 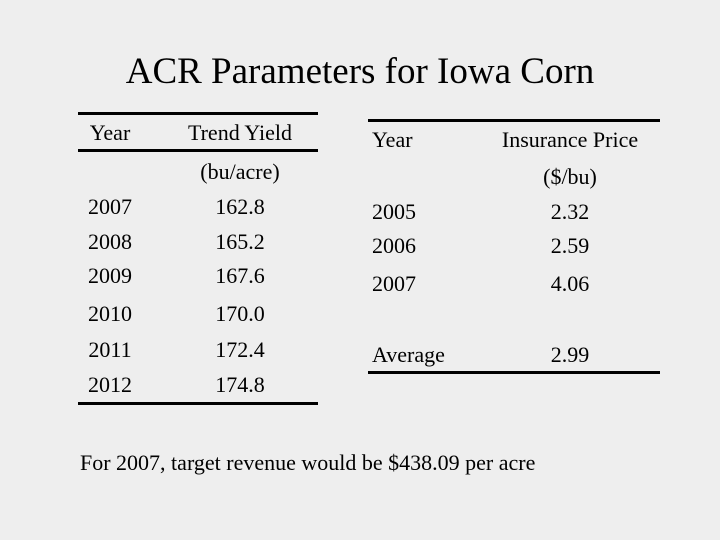 I want to click on cell: 170.0, so click(x=240, y=313).